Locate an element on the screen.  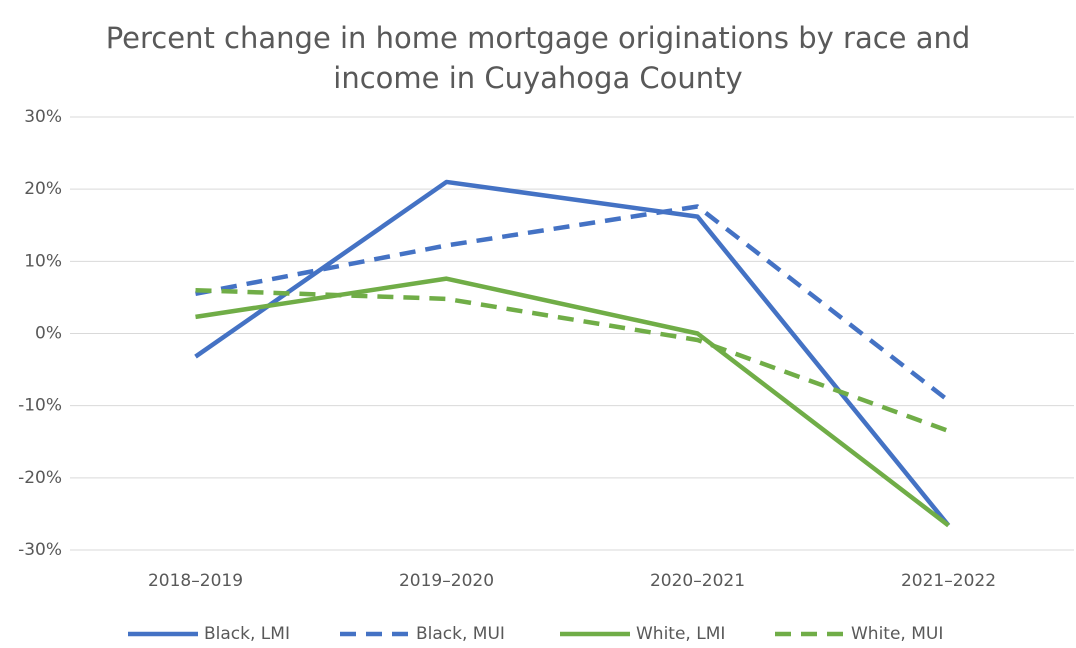
legend-label: Black, LMI is located at coordinates (247, 634).